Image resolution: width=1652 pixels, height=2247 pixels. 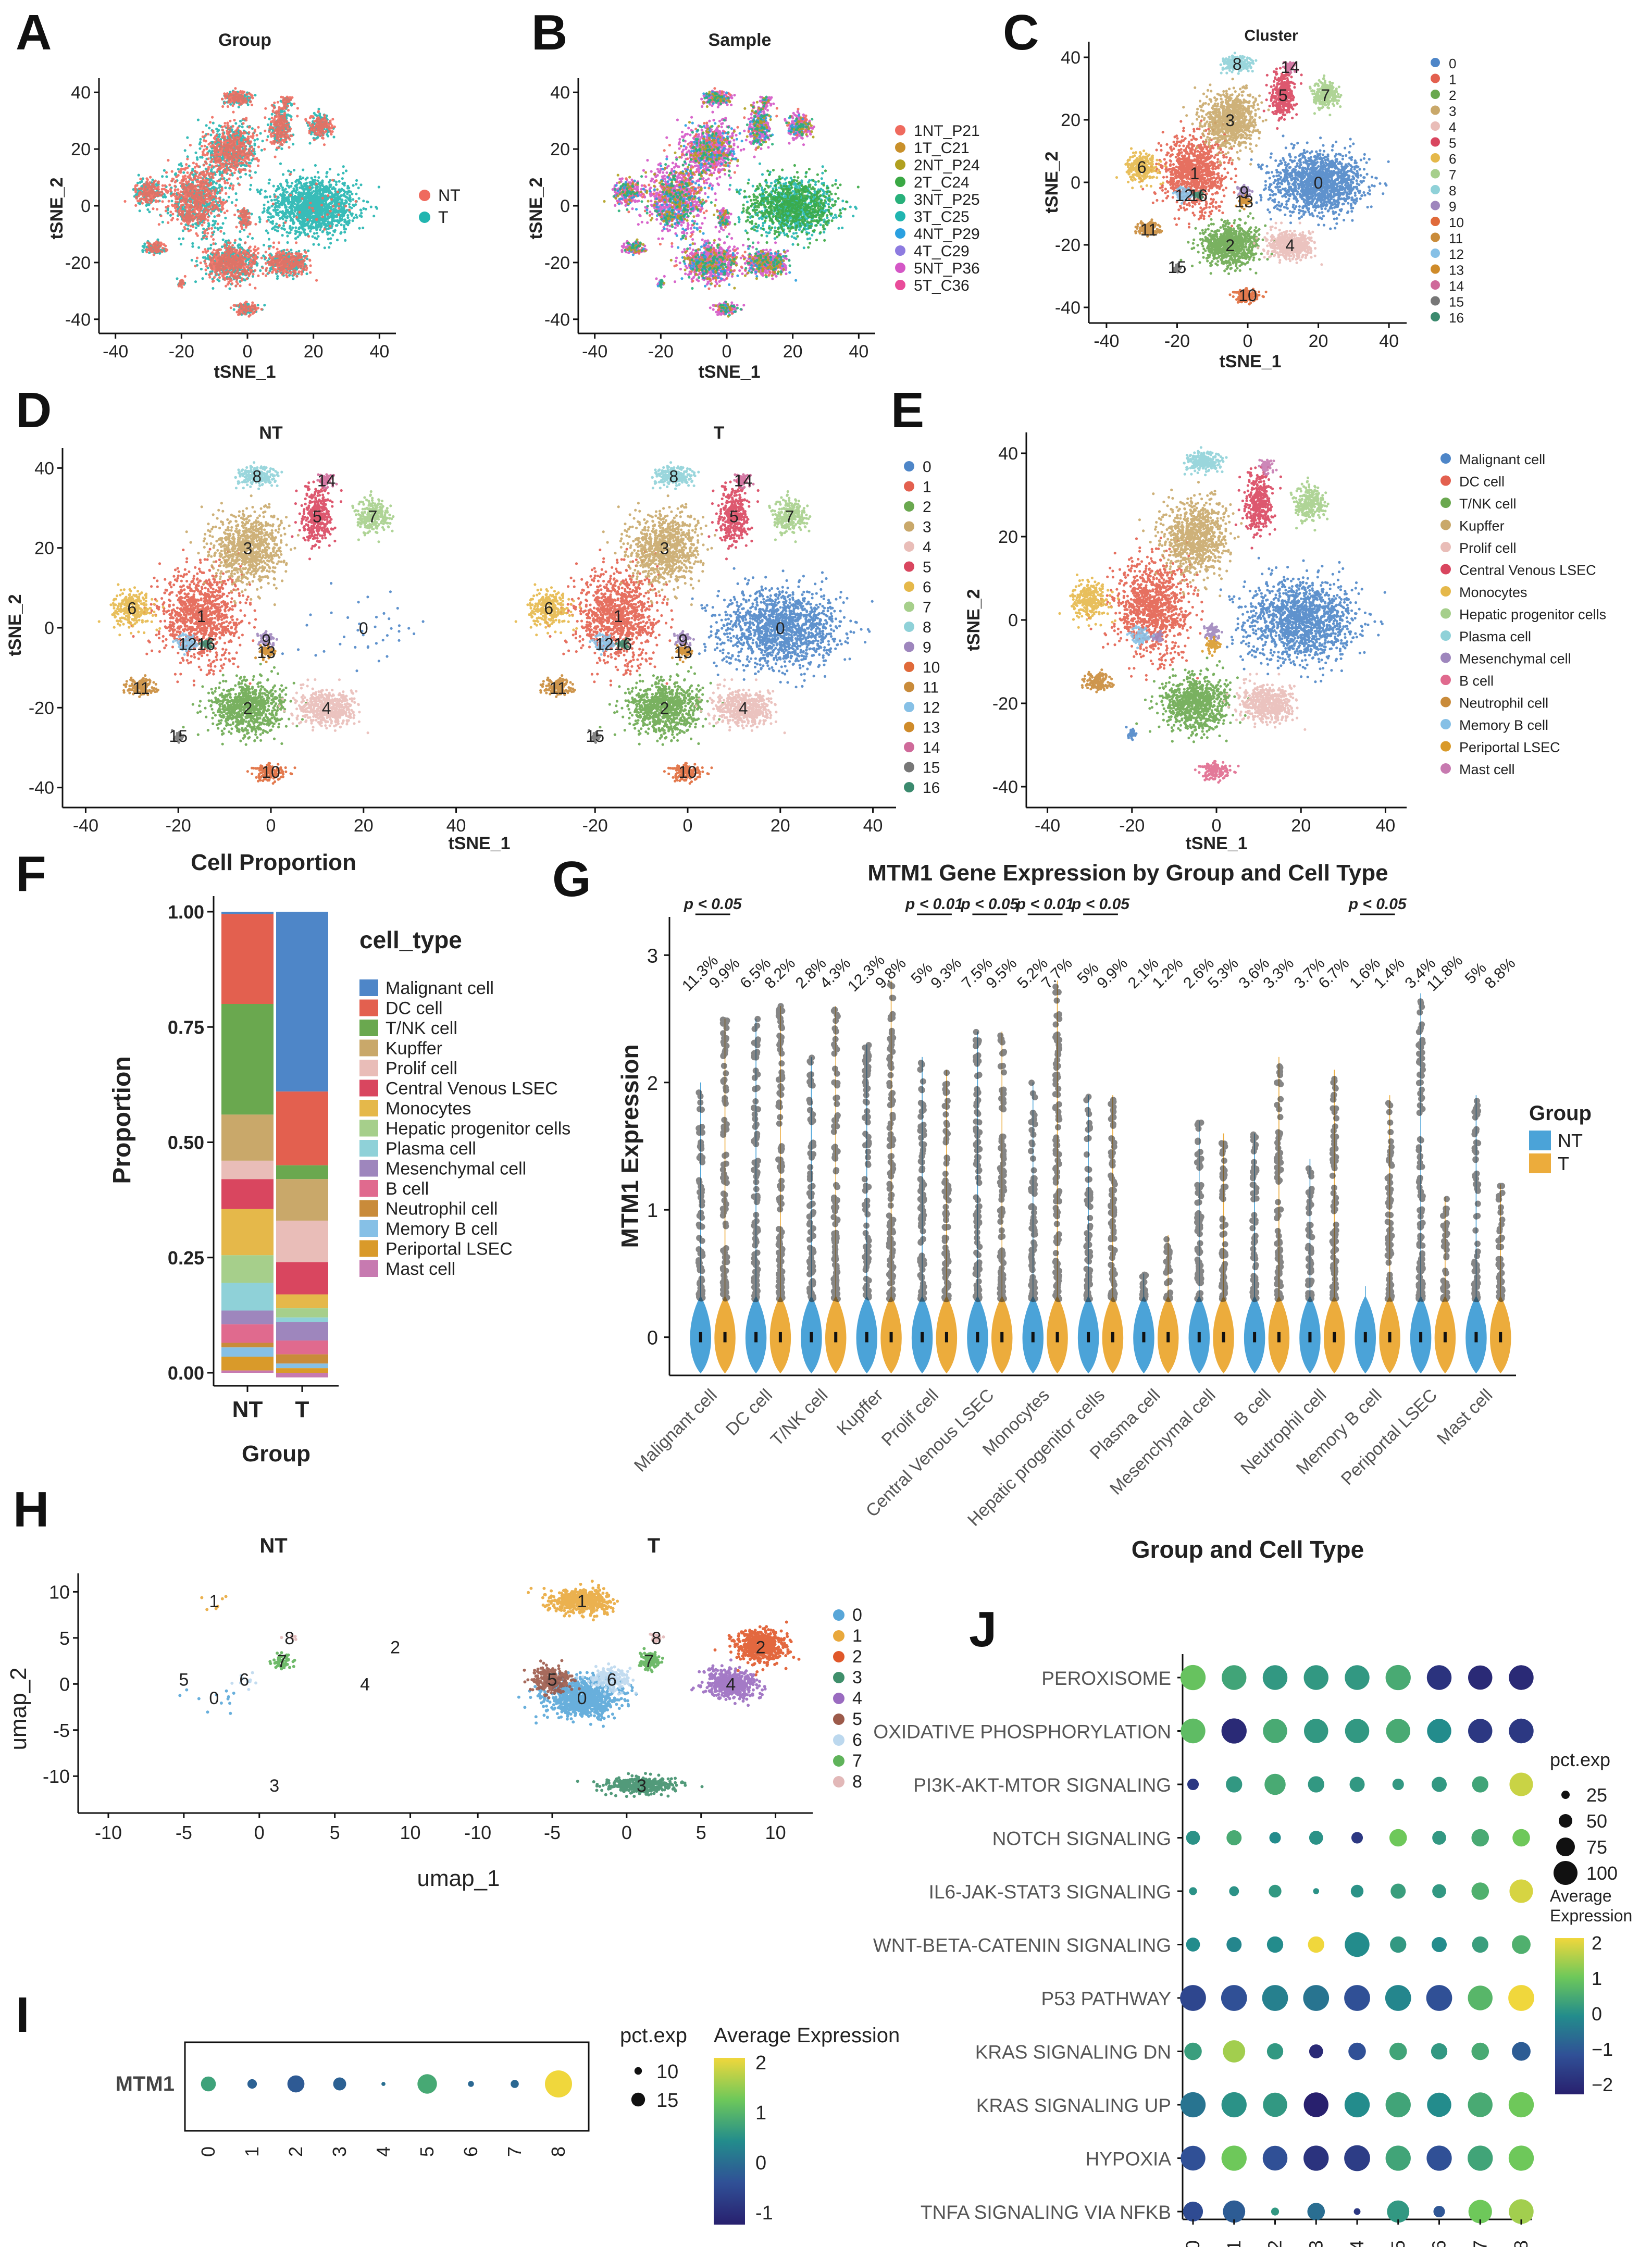 I want to click on panel-b-plot: -40 -20 0 20 40 40 20 0 -20 -40, so click(x=709, y=220).